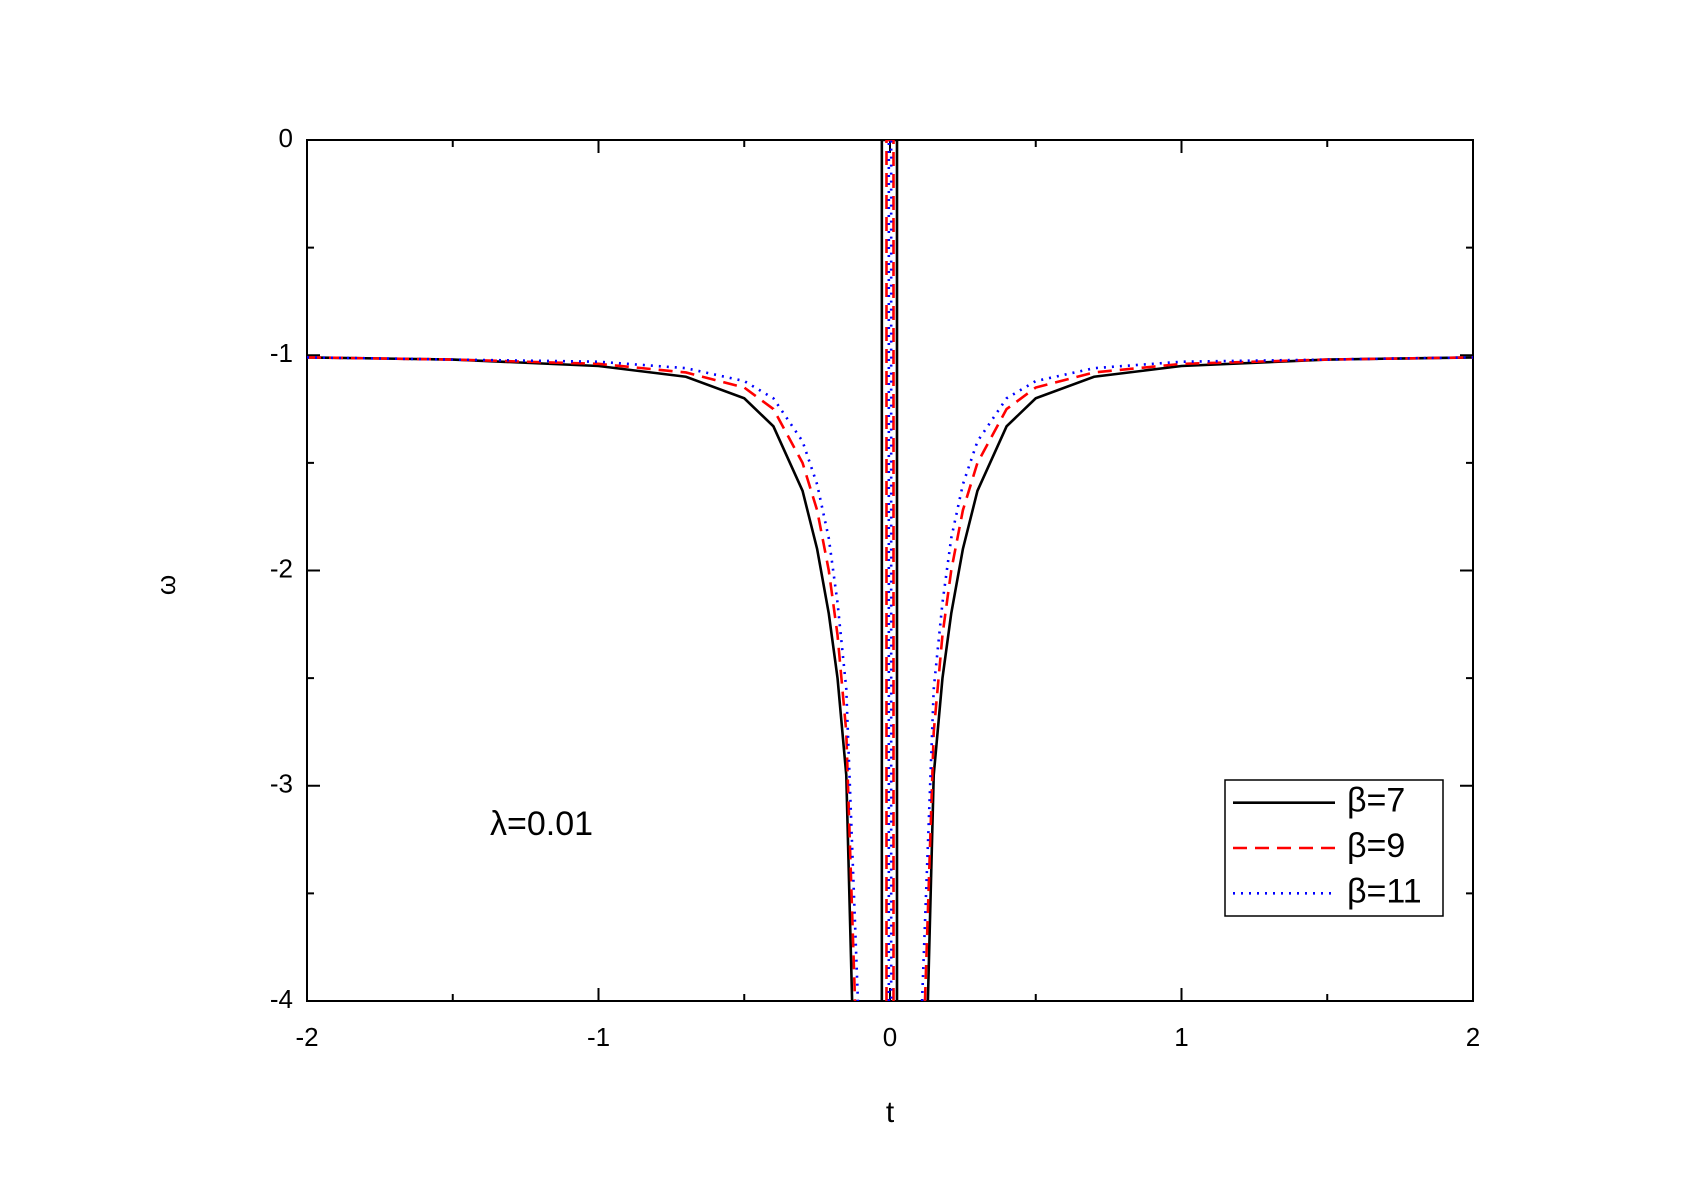 The width and height of the screenshot is (1695, 1191). Describe the element at coordinates (281, 999) in the screenshot. I see `y-tick-label: -4` at that location.